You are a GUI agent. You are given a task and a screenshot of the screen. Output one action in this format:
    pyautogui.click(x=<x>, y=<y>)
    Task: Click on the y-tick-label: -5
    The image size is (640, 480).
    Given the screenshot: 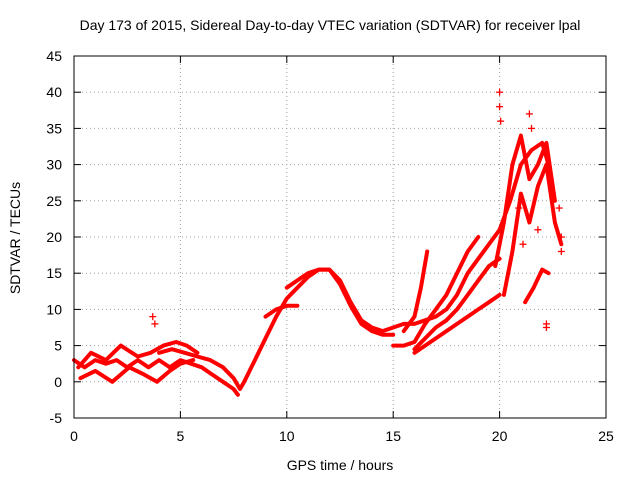 What is the action you would take?
    pyautogui.click(x=56, y=418)
    